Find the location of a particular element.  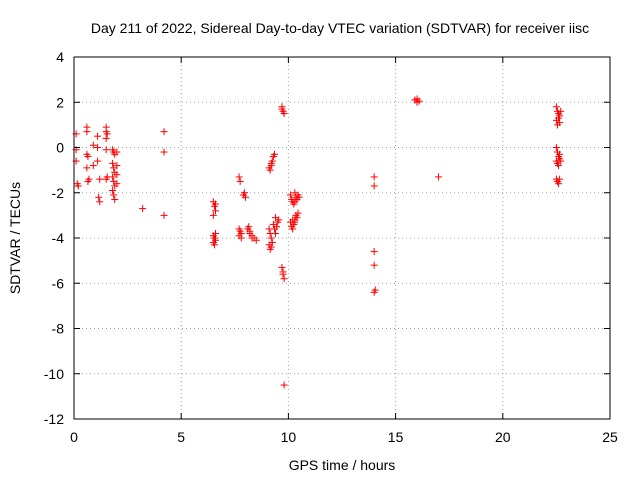

y-tick-labels: 4 2 0 -2 -4 -6 -8 -10 -12 is located at coordinates (54, 238).